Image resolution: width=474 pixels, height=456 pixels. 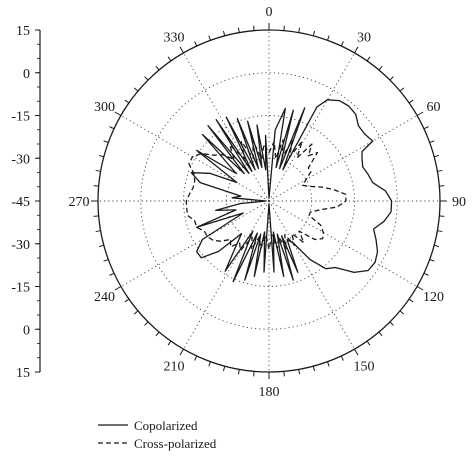 What do you see at coordinates (459, 202) in the screenshot?
I see `angle-tick-label-90: 90` at bounding box center [459, 202].